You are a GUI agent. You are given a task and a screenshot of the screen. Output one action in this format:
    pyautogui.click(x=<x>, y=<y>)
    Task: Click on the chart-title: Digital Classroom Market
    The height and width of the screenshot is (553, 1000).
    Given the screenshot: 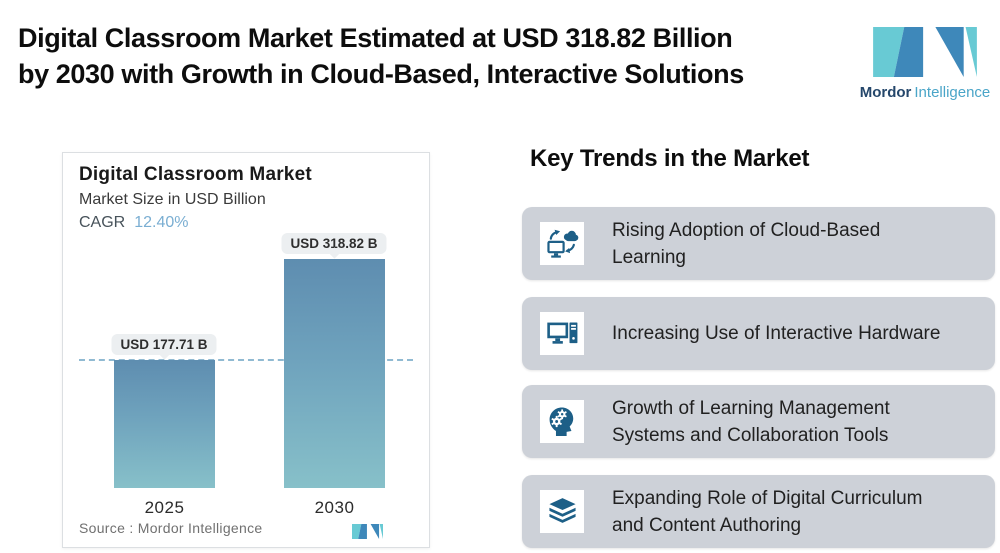 What is the action you would take?
    pyautogui.click(x=195, y=174)
    